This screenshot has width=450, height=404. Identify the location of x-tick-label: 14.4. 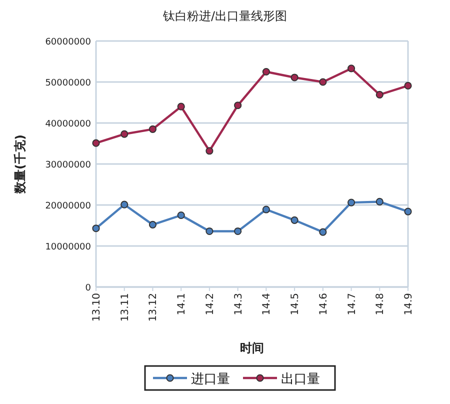
(267, 304).